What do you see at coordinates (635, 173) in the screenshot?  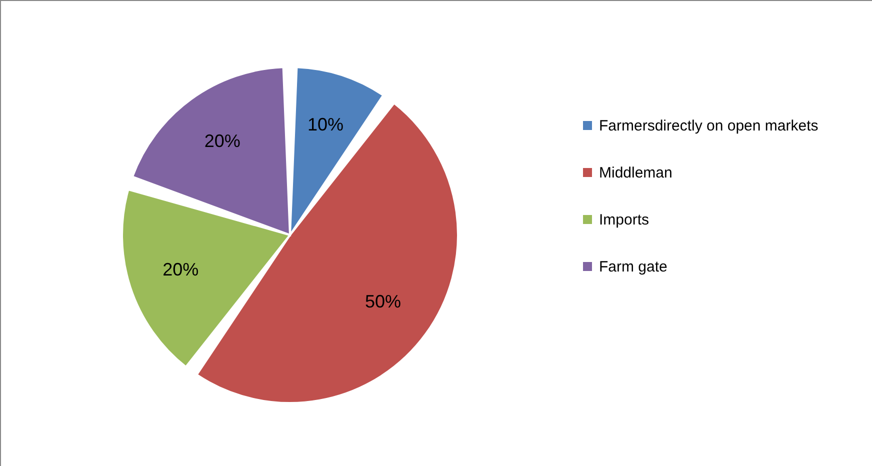 I see `legend-label: Middleman` at bounding box center [635, 173].